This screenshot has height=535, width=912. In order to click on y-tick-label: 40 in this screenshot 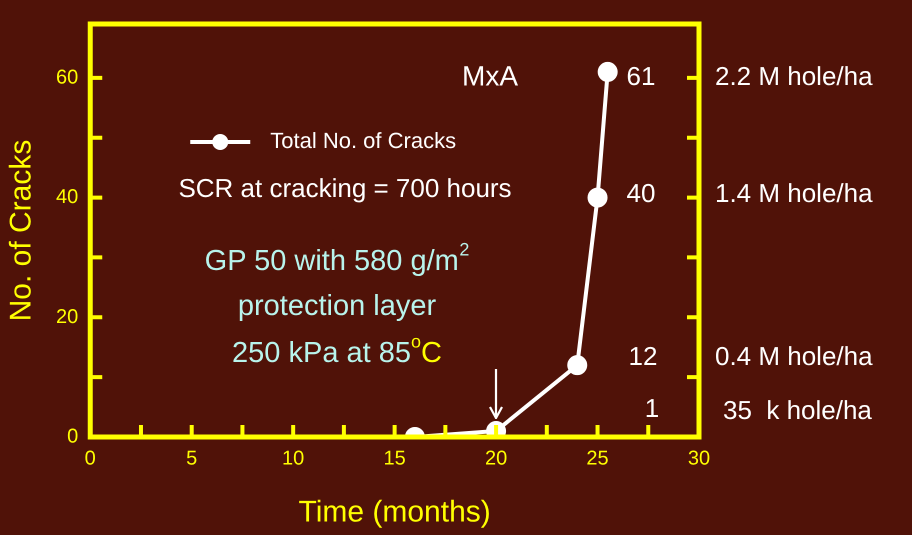, I will do `click(67, 197)`.